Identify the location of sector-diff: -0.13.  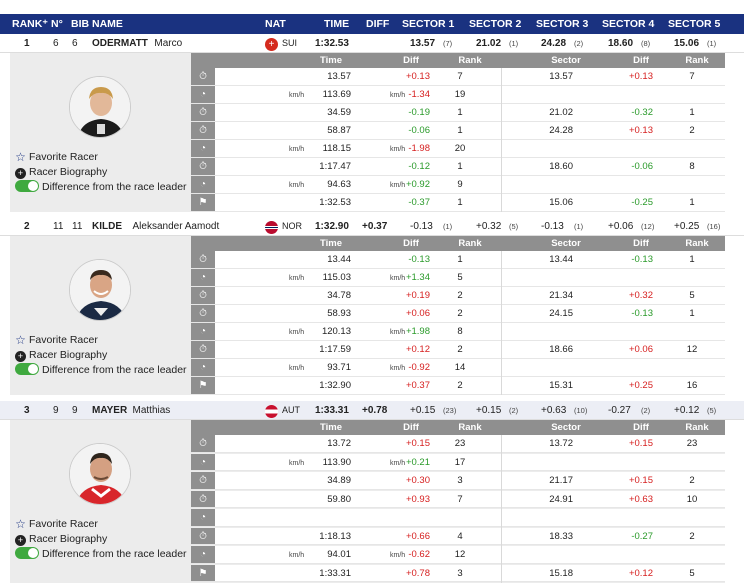
(642, 259).